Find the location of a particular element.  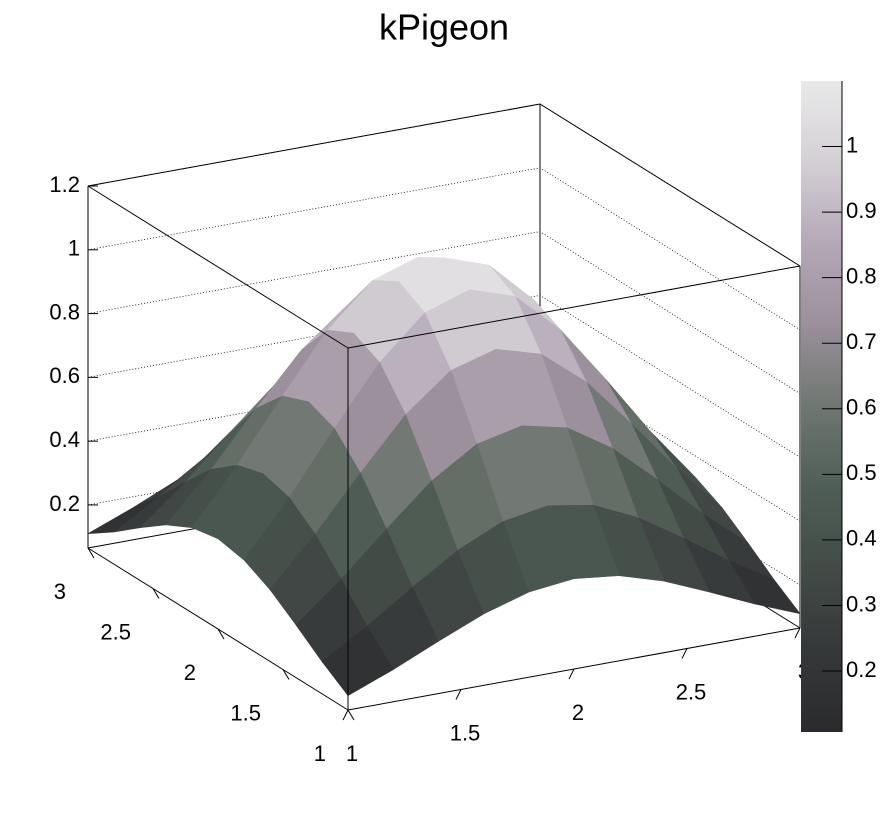

z-tick-label: 1 is located at coordinates (74, 248).